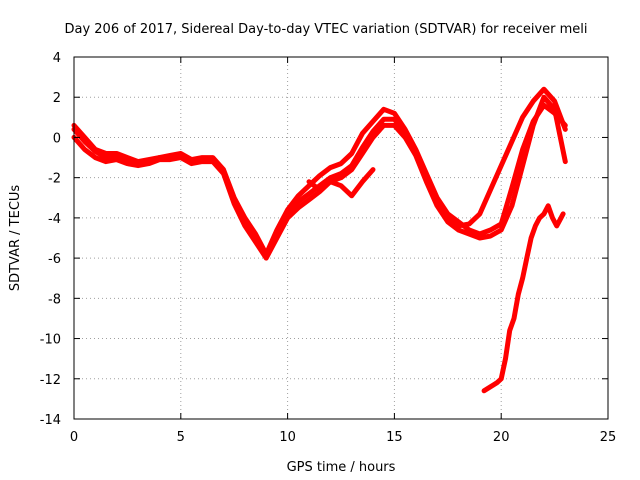  I want to click on y-tick-label: -6, so click(54, 259).